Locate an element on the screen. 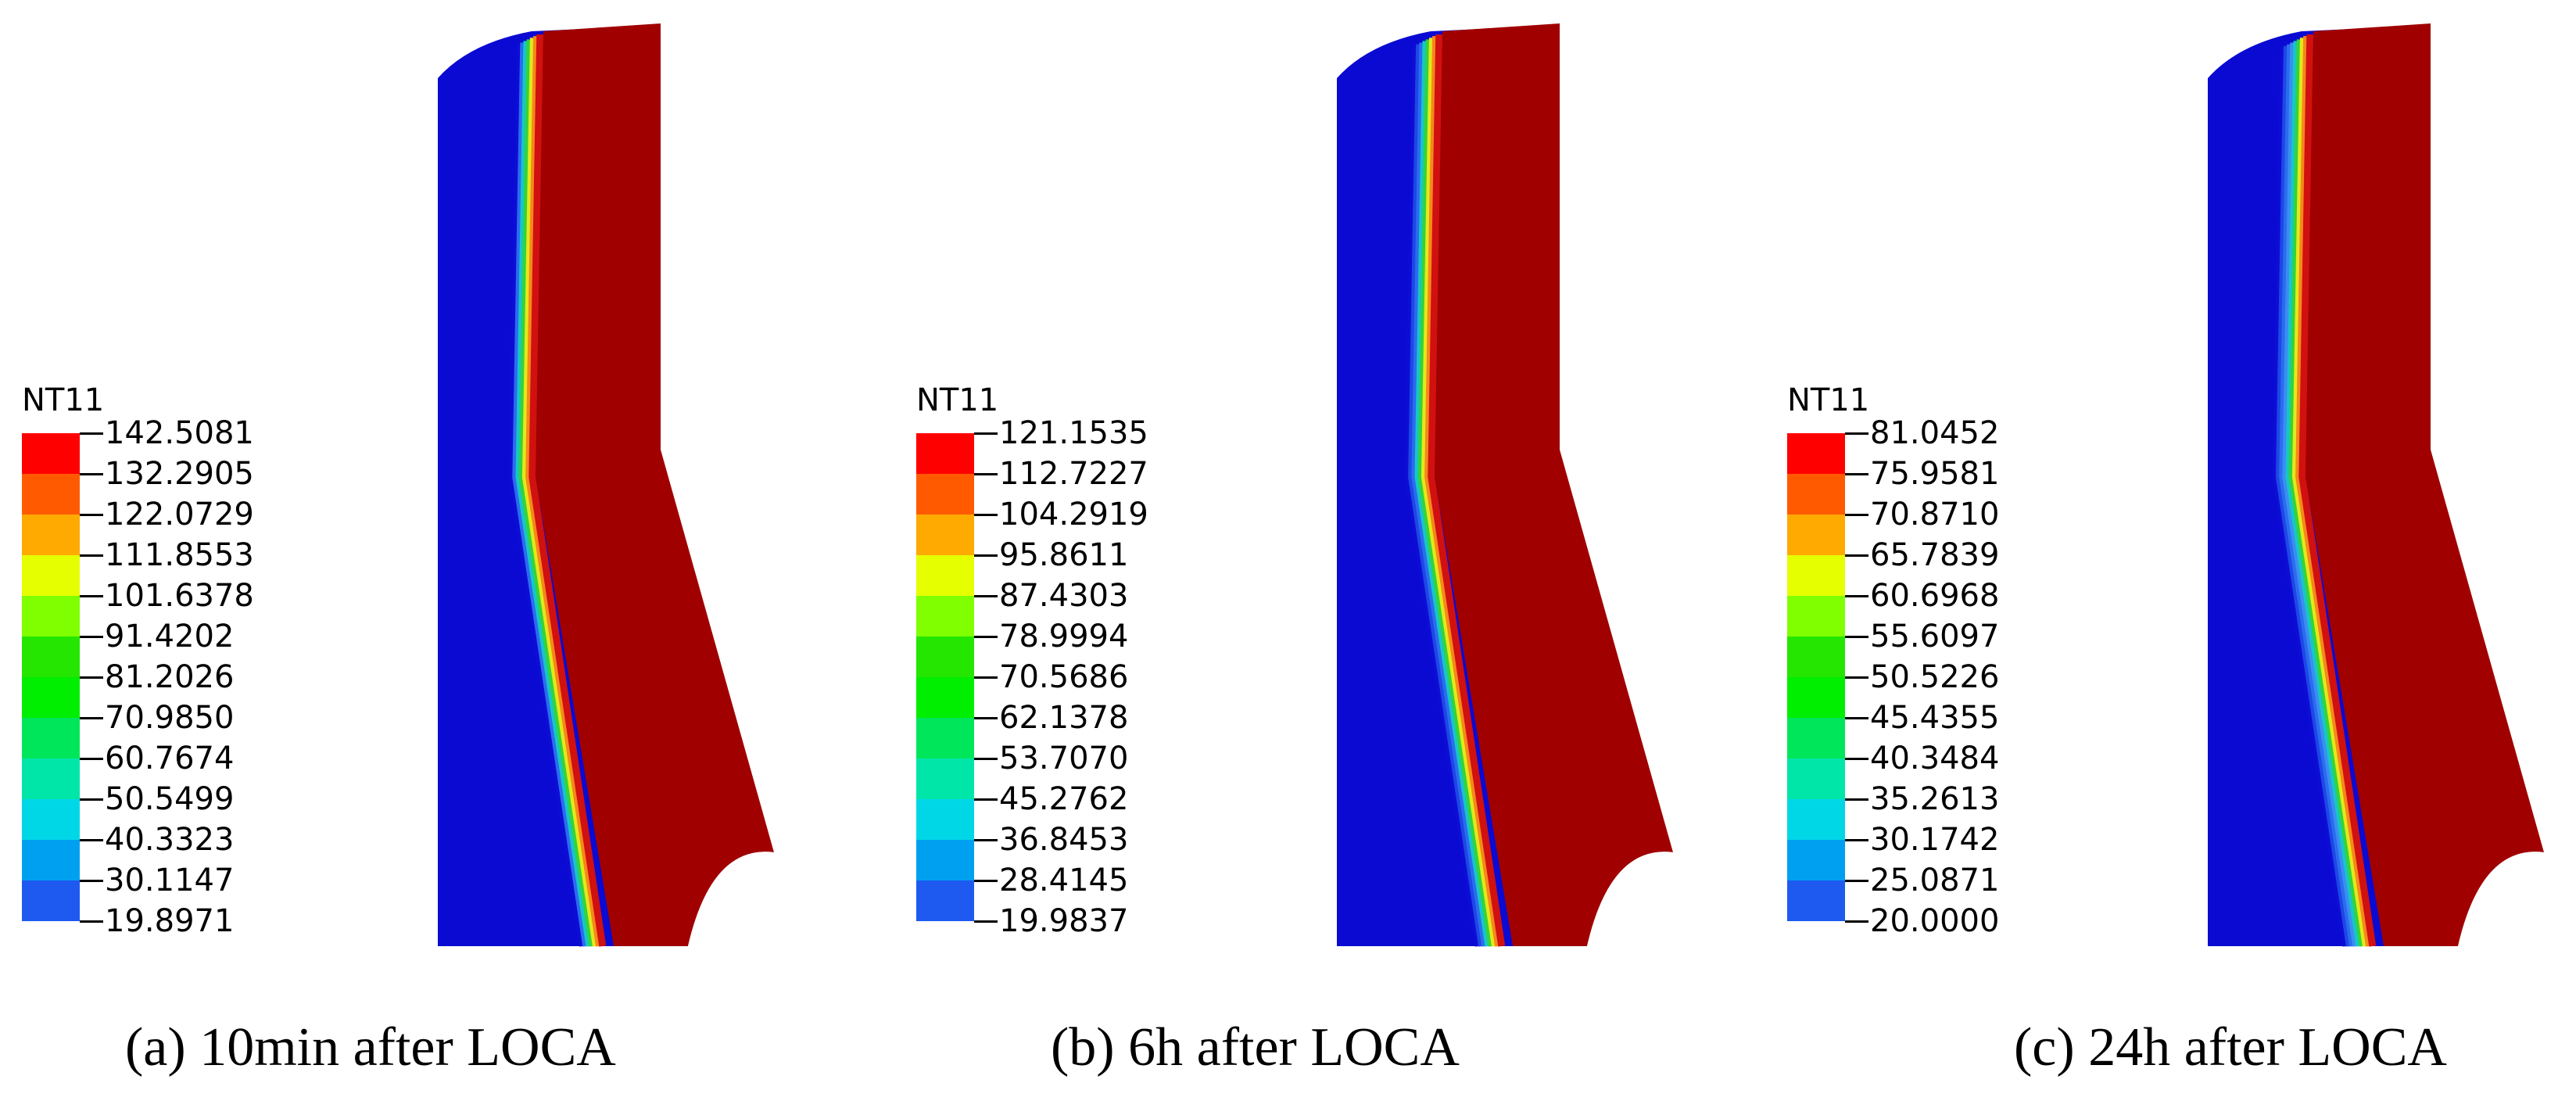 The width and height of the screenshot is (2576, 1101). legend-tick-label: 75.9581 is located at coordinates (1935, 474).